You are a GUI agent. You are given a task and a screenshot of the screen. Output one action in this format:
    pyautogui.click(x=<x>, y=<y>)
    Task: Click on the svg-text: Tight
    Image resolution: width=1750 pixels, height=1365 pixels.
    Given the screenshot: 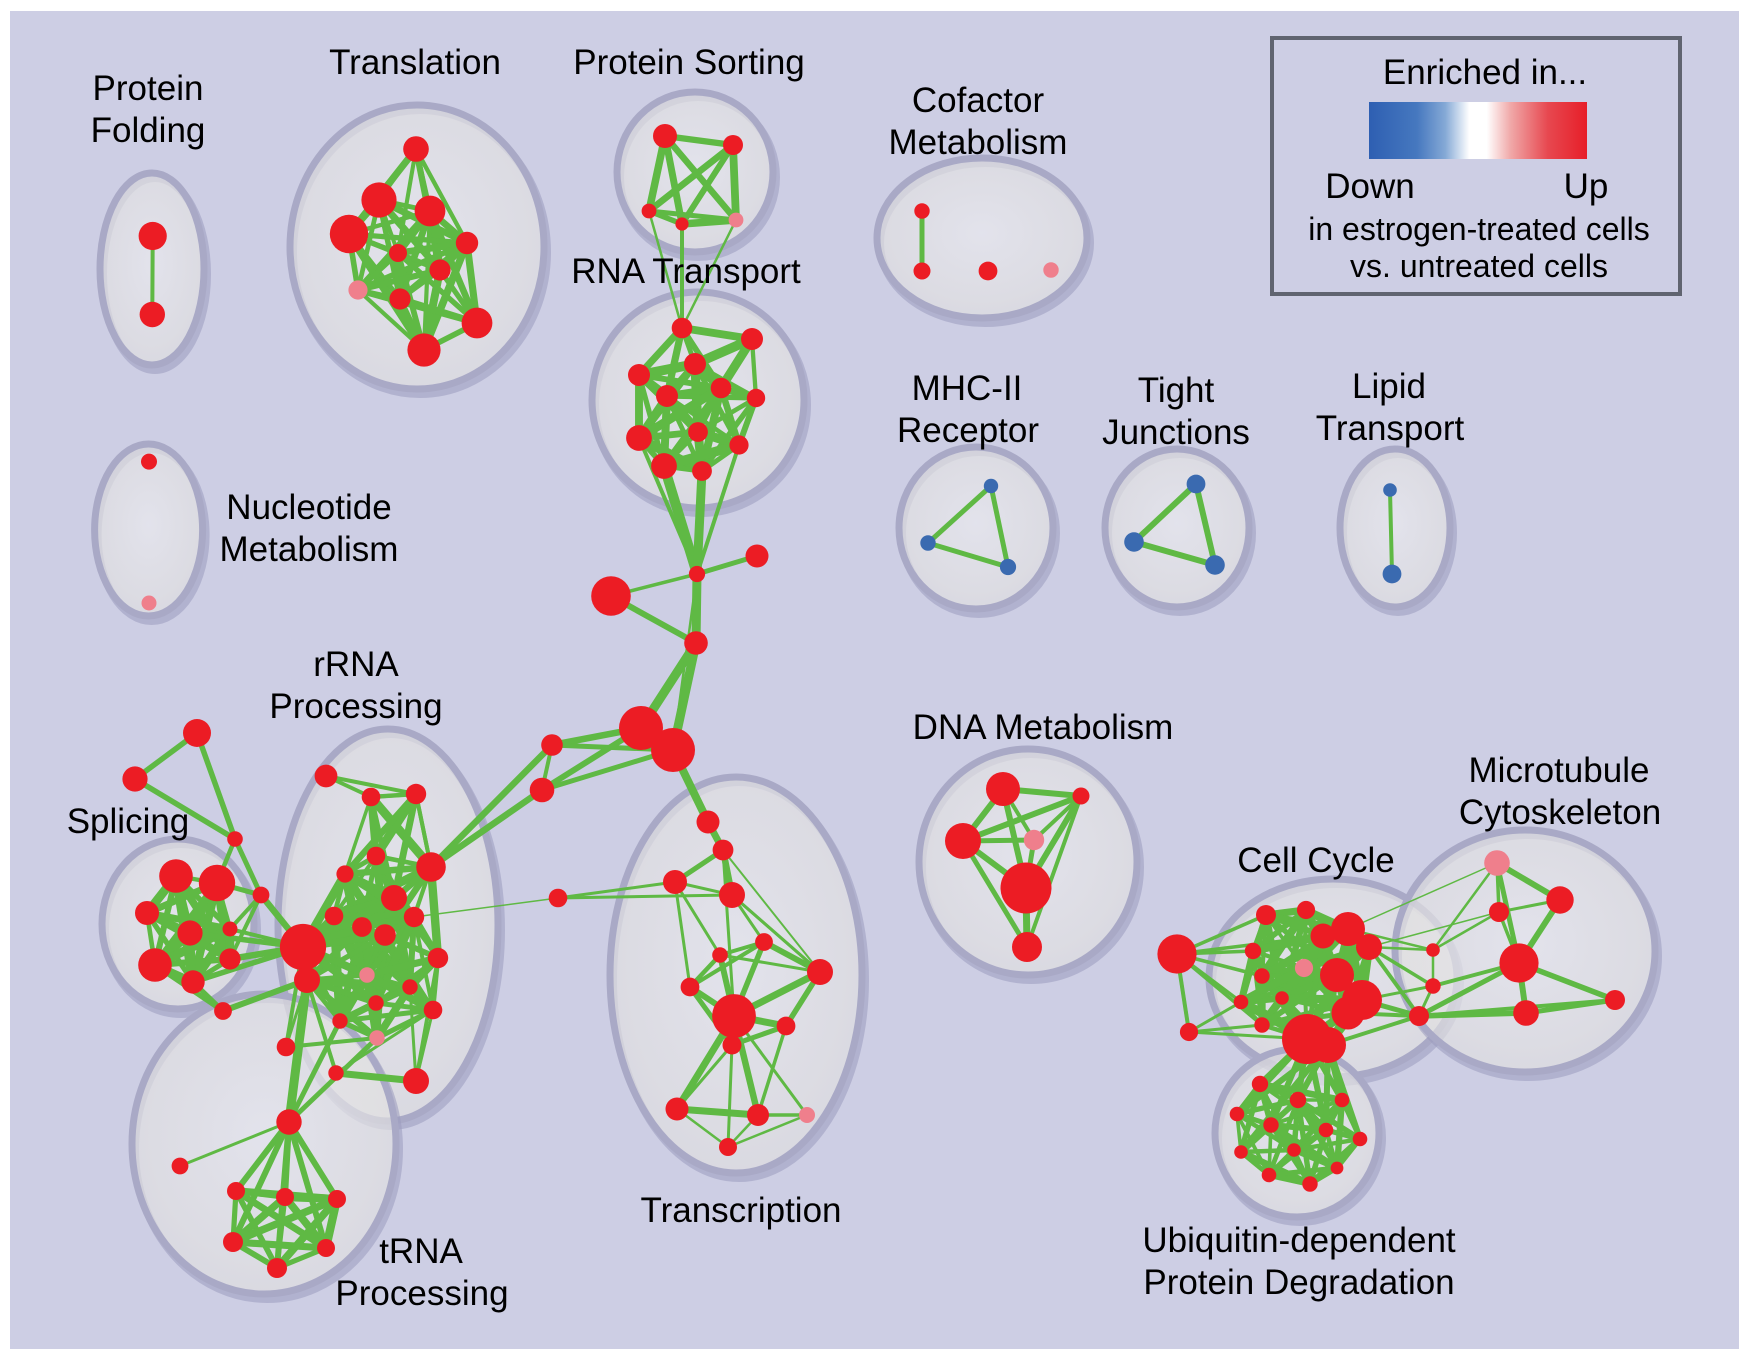 What is the action you would take?
    pyautogui.click(x=1176, y=390)
    